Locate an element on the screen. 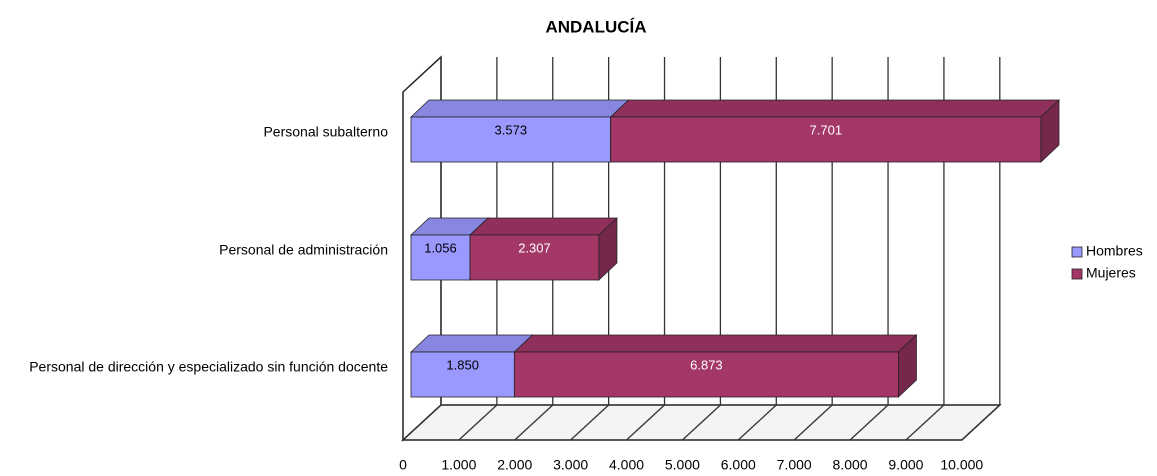 Image resolution: width=1157 pixels, height=476 pixels. x-tick-label: 10.000 is located at coordinates (961, 465).